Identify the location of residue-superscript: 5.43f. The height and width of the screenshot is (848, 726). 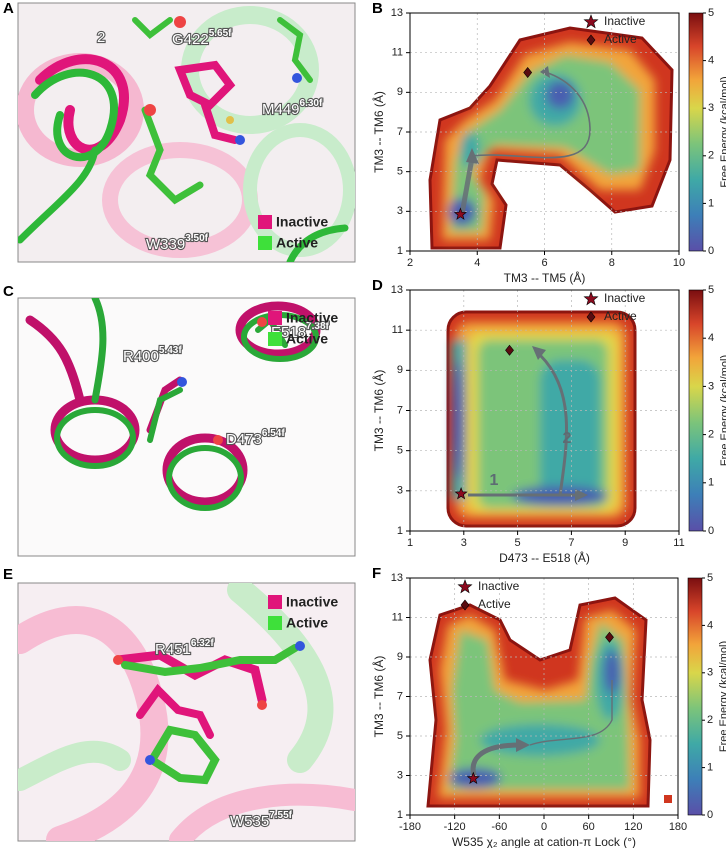
(170, 350).